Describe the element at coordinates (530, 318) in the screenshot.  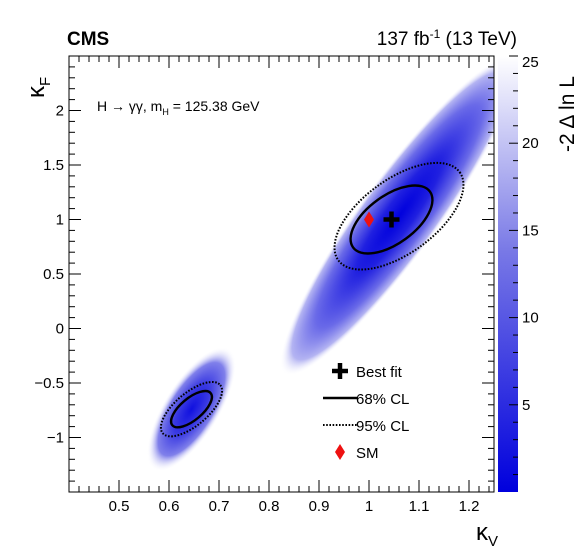
I see `z-tick-label: 10` at that location.